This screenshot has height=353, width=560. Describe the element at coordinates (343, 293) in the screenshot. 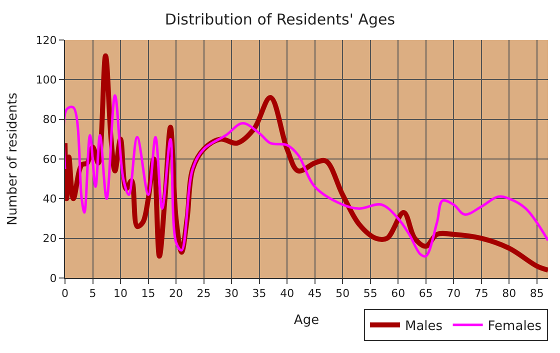

I see `x-tick-label: 50` at that location.